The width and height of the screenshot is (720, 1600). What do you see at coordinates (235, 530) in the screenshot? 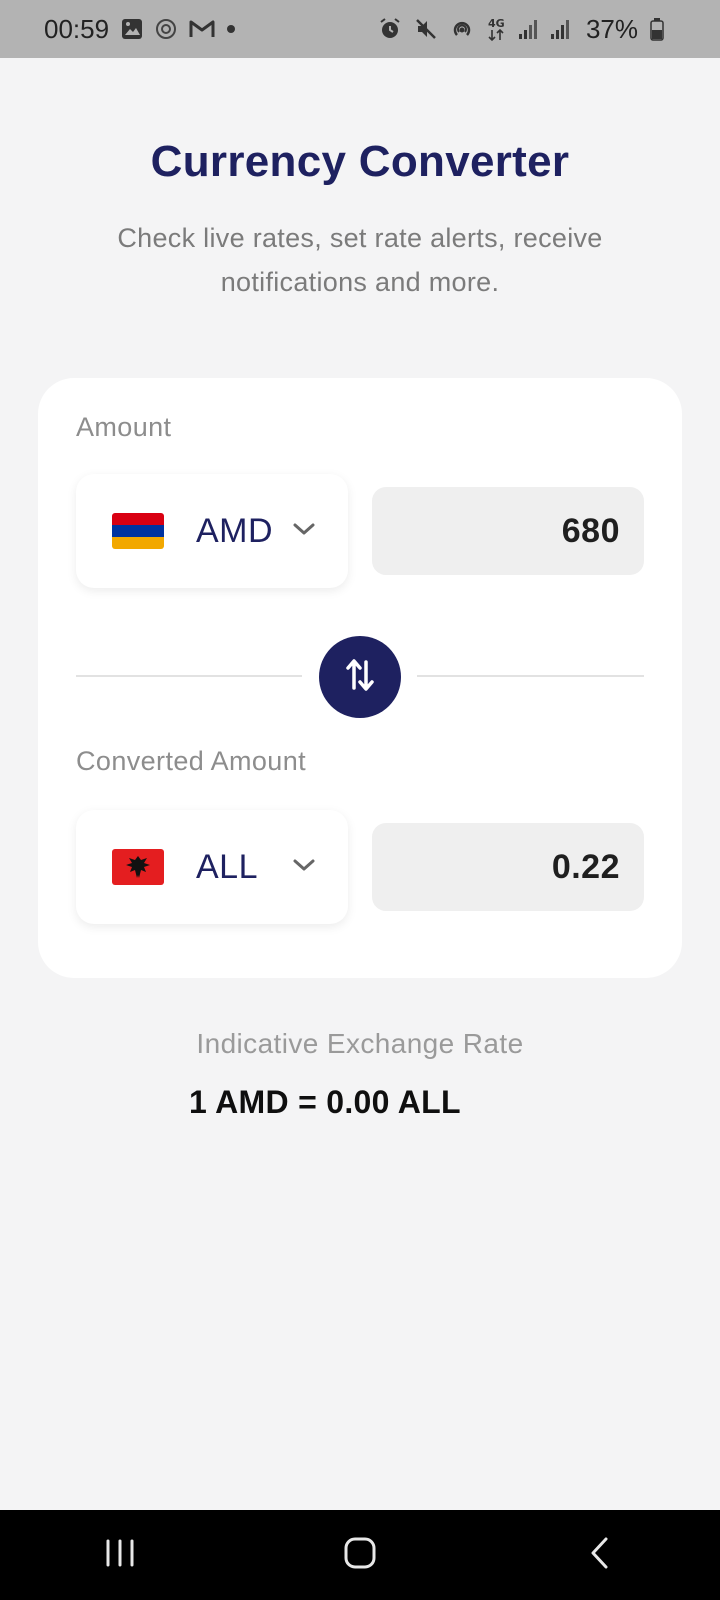
I see `from-currency-code: AMD` at bounding box center [235, 530].